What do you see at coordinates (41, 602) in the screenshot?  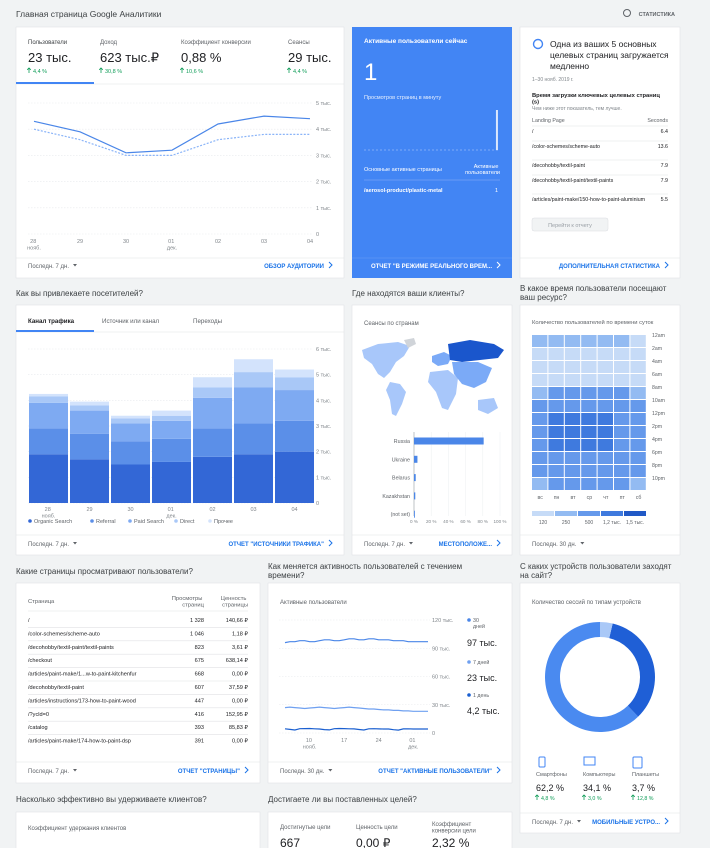 I see `column-header: Страница` at bounding box center [41, 602].